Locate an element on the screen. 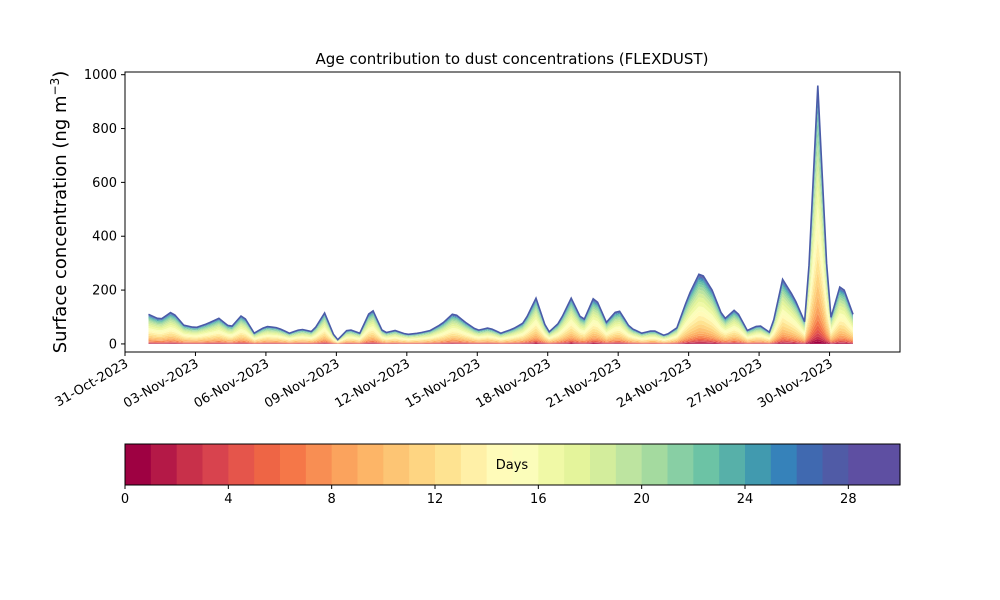  y-axis: 0 200 400 600 800 1000 is located at coordinates (104, 210).